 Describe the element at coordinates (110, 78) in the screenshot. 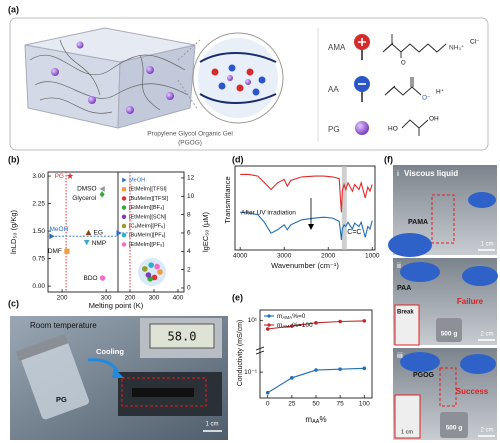

I see `gel-cube` at that location.